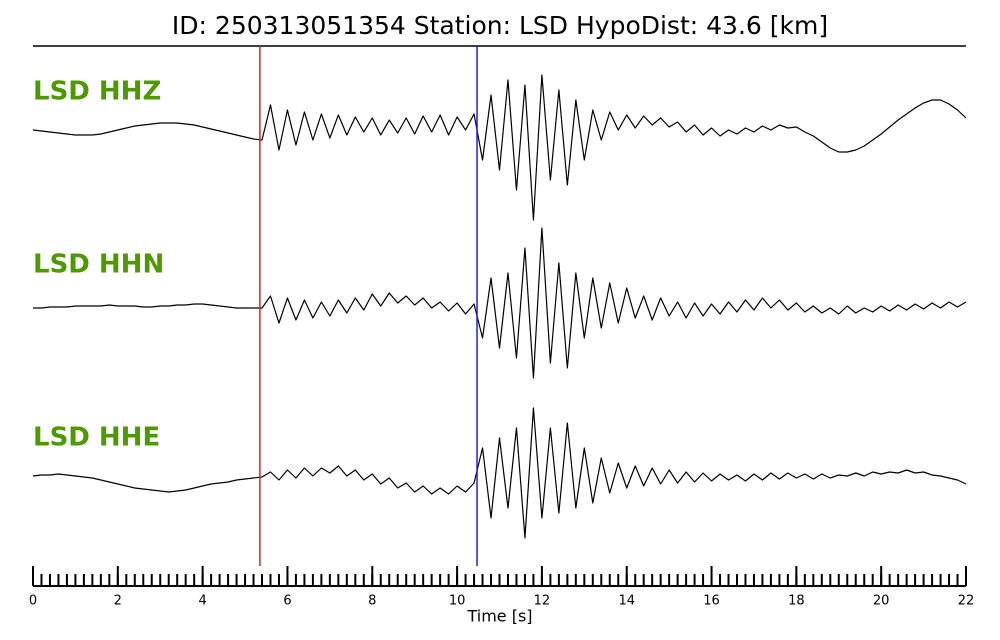  Describe the element at coordinates (881, 601) in the screenshot. I see `x-tick-label: 20` at that location.